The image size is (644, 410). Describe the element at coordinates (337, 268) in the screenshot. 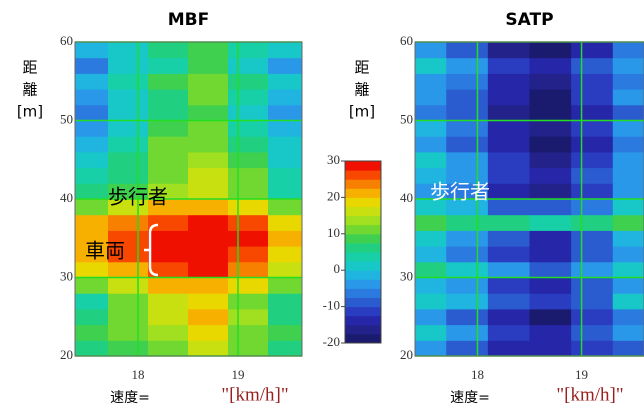

I see `colorbar-tick-label: 0` at that location.